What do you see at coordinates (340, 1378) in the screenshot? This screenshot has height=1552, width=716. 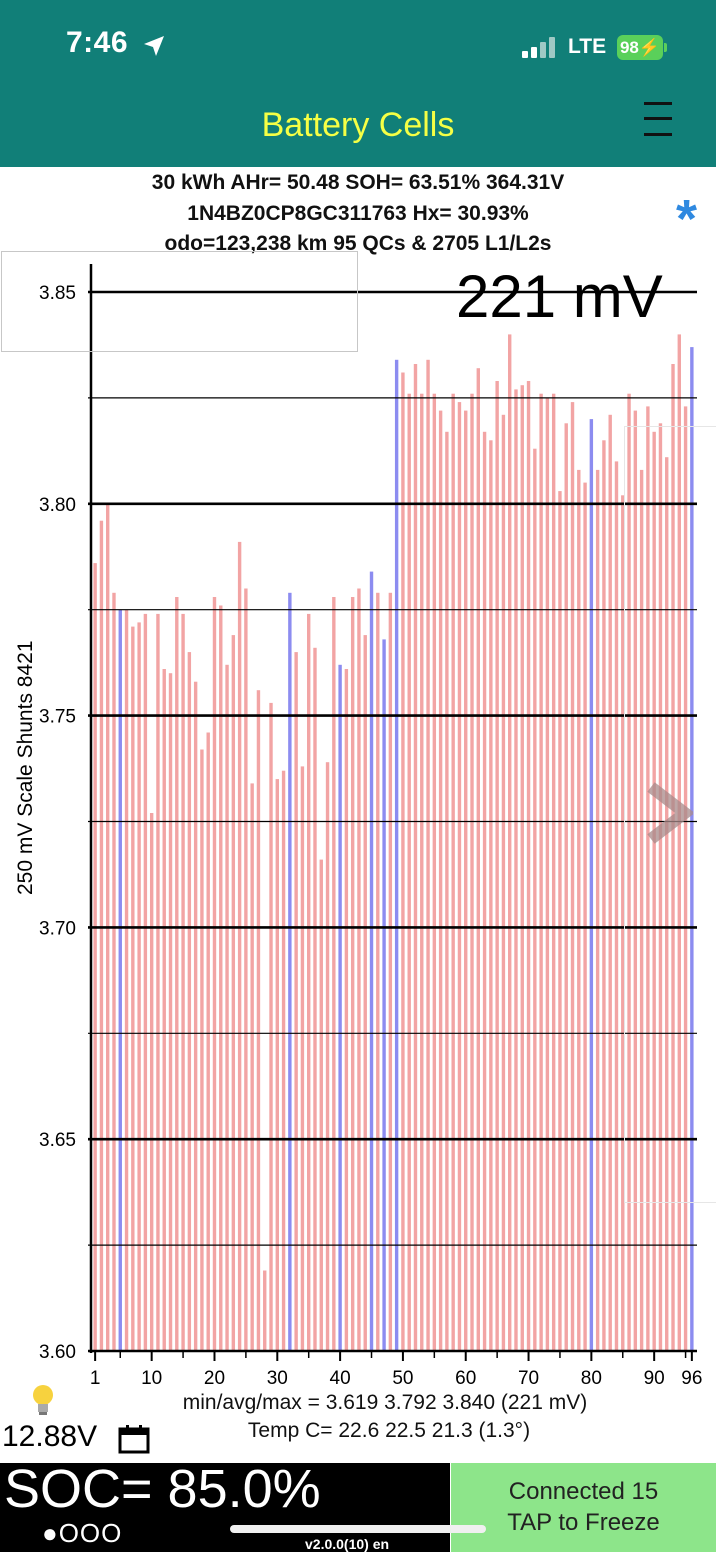 I see `x-tick-label: 40` at bounding box center [340, 1378].